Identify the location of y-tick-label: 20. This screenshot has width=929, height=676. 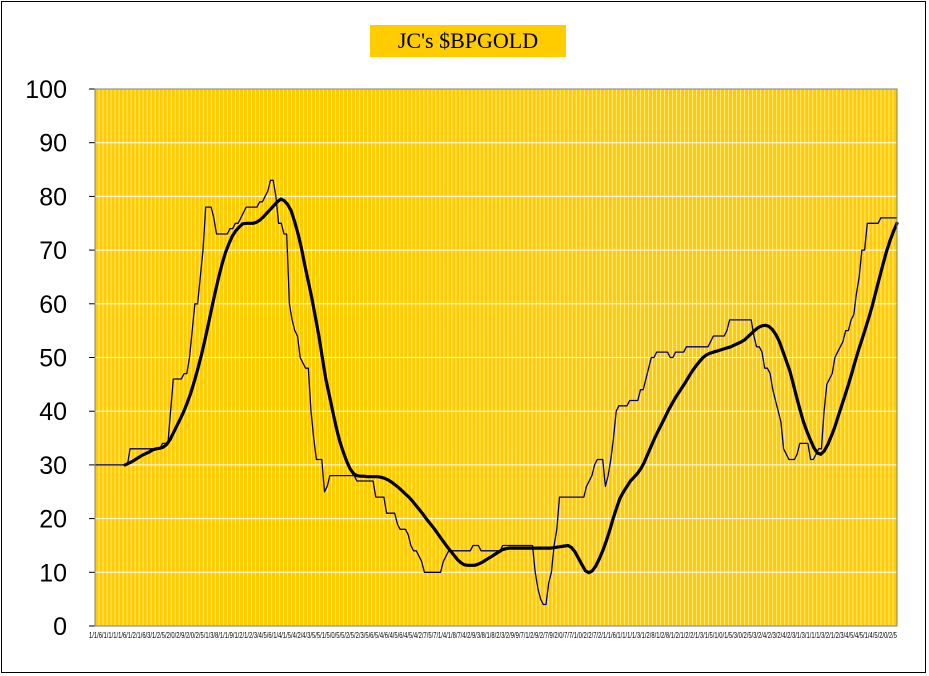
(53, 520).